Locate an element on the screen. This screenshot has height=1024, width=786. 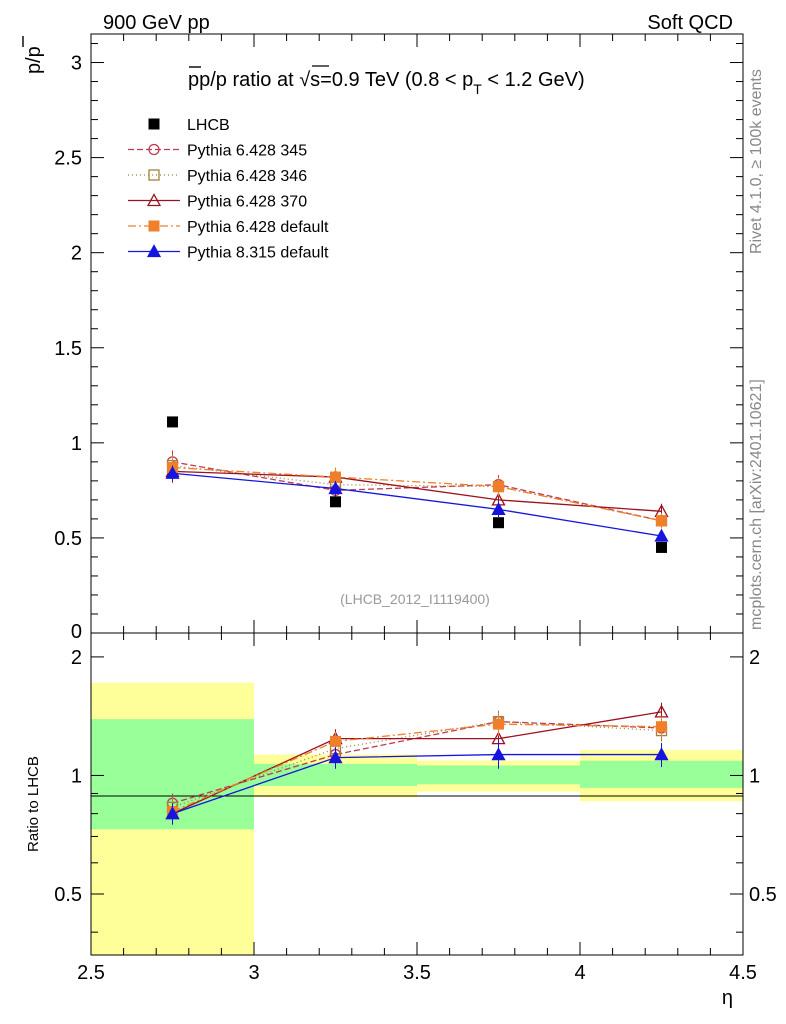
y-tick-label: 3 is located at coordinates (76, 64).